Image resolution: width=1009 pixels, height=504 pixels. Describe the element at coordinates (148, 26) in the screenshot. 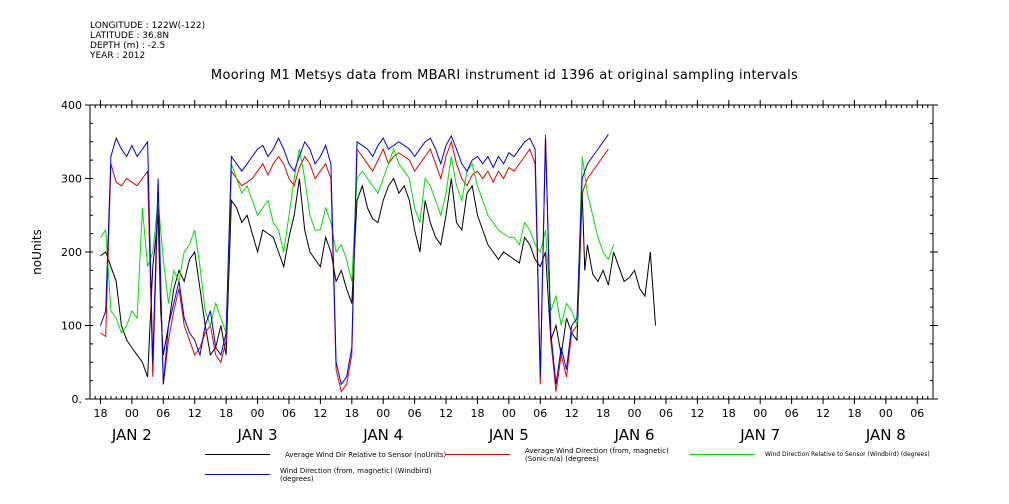

I see `longitude-label: LONGITUDE : 122W(-122)` at that location.